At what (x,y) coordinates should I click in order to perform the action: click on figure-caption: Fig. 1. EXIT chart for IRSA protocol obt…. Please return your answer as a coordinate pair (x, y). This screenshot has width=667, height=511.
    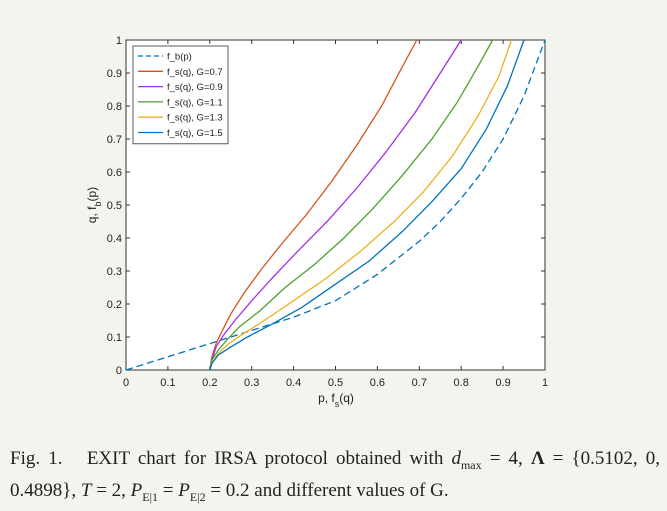
    Looking at the image, I should click on (335, 476).